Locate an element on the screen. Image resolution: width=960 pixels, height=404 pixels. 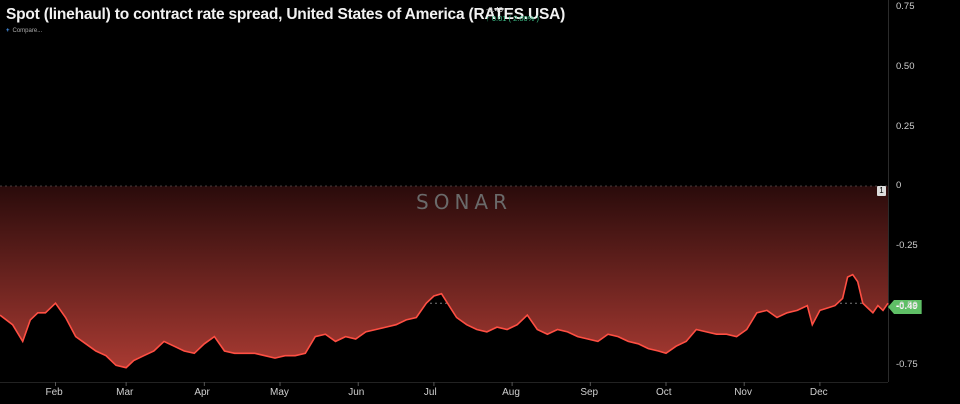
x-tick-label: Apr is located at coordinates (202, 392).